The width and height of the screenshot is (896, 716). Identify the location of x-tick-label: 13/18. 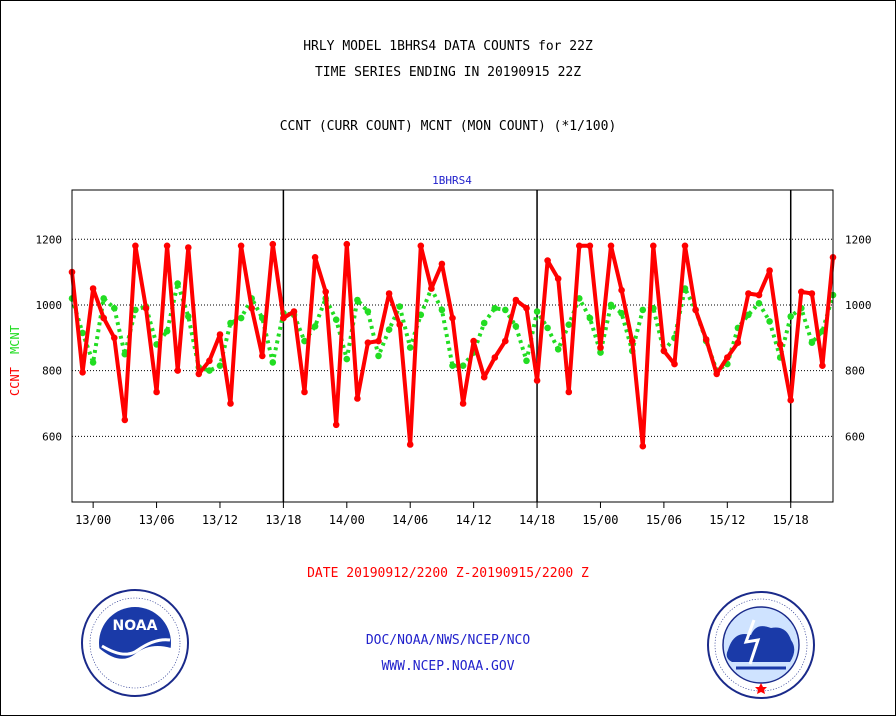
(283, 520).